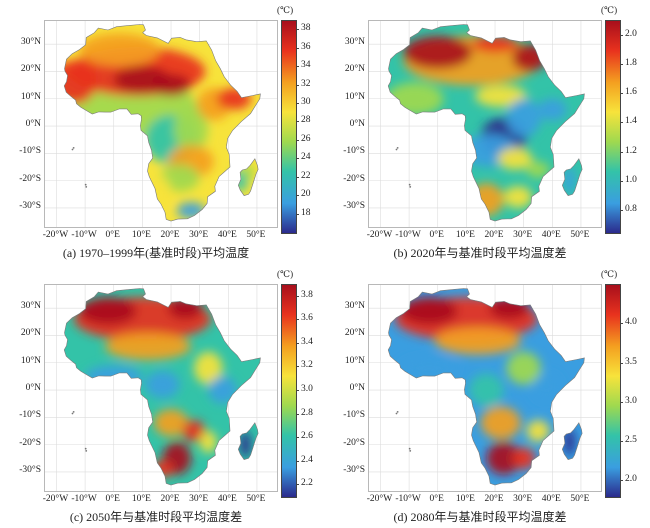 This screenshot has width=650, height=528. I want to click on colorbar-tick-label: 26, so click(306, 138).